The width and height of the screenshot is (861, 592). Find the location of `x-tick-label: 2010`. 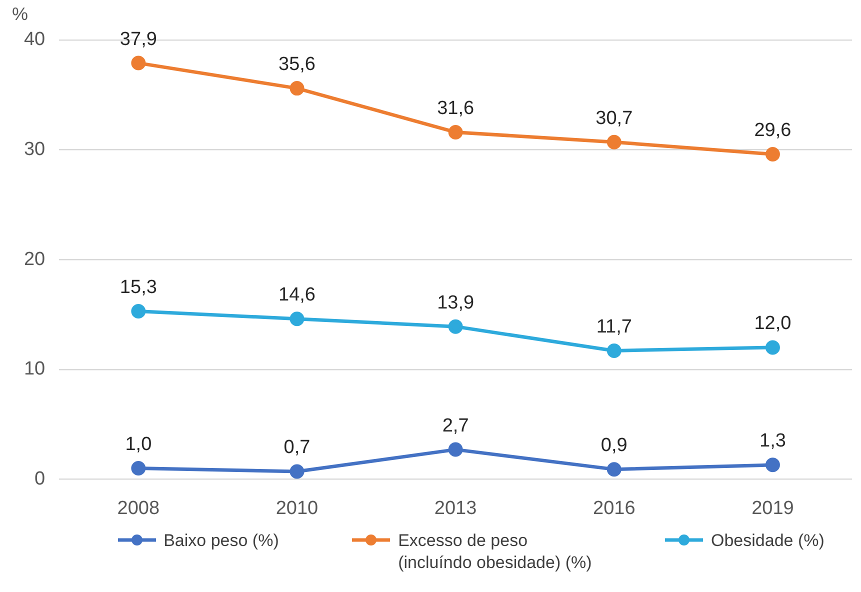

x-tick-label: 2010 is located at coordinates (297, 508).